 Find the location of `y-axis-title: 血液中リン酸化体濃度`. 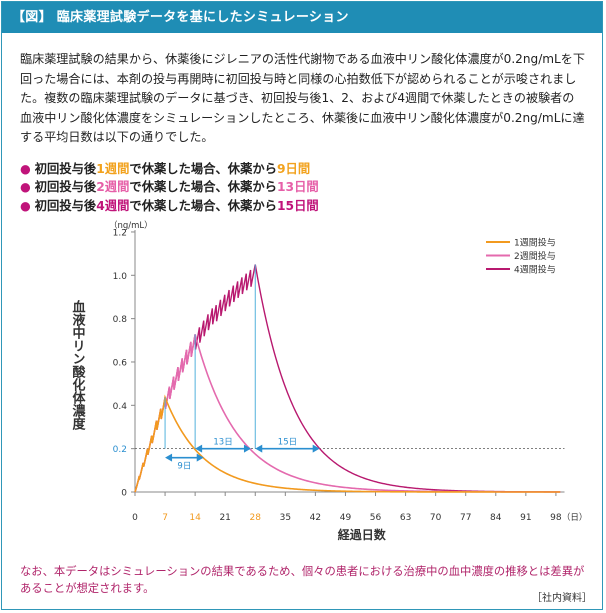

y-axis-title: 血液中リン酸化体濃度 is located at coordinates (78, 365).